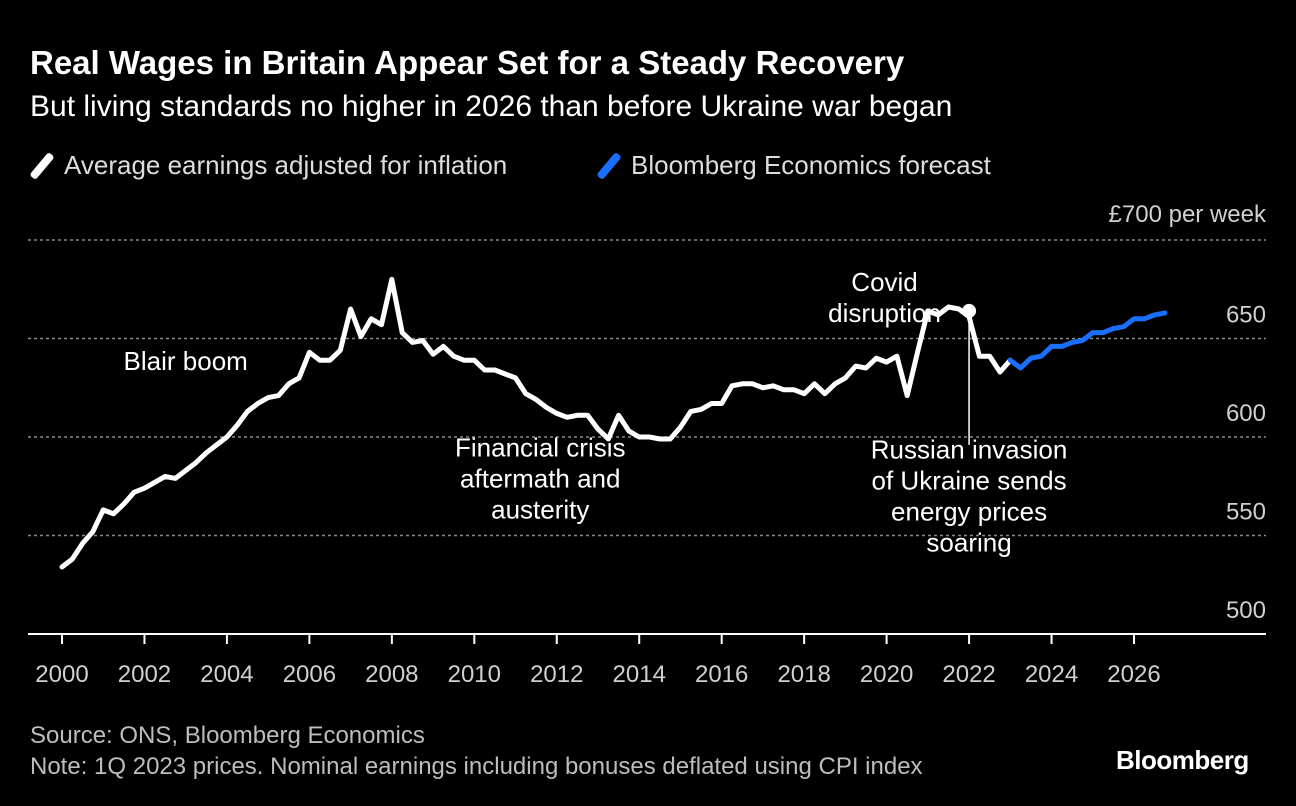  I want to click on annotation-line: soaring, so click(968, 543).